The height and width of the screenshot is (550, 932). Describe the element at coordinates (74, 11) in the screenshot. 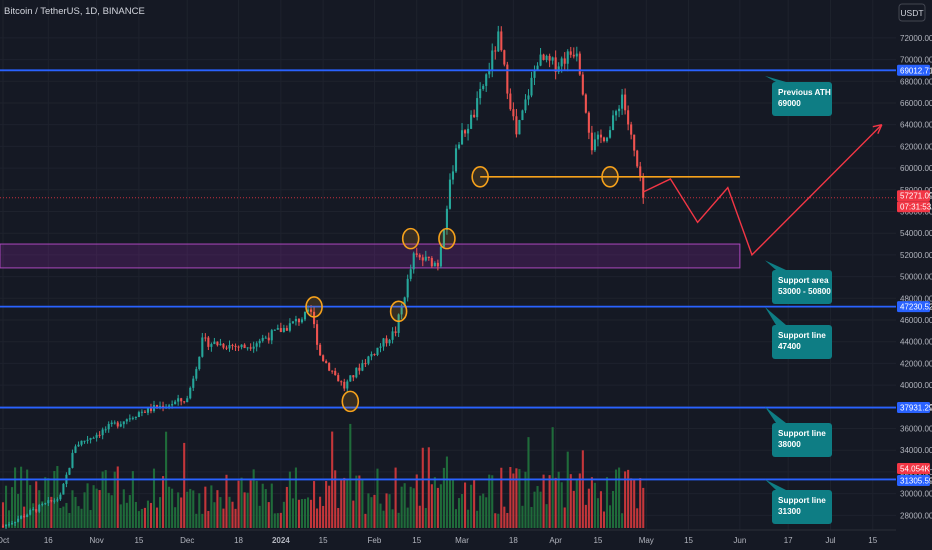

I see `symbol-title: Bitcoin / TetherUS, 1D, BINANCE` at that location.